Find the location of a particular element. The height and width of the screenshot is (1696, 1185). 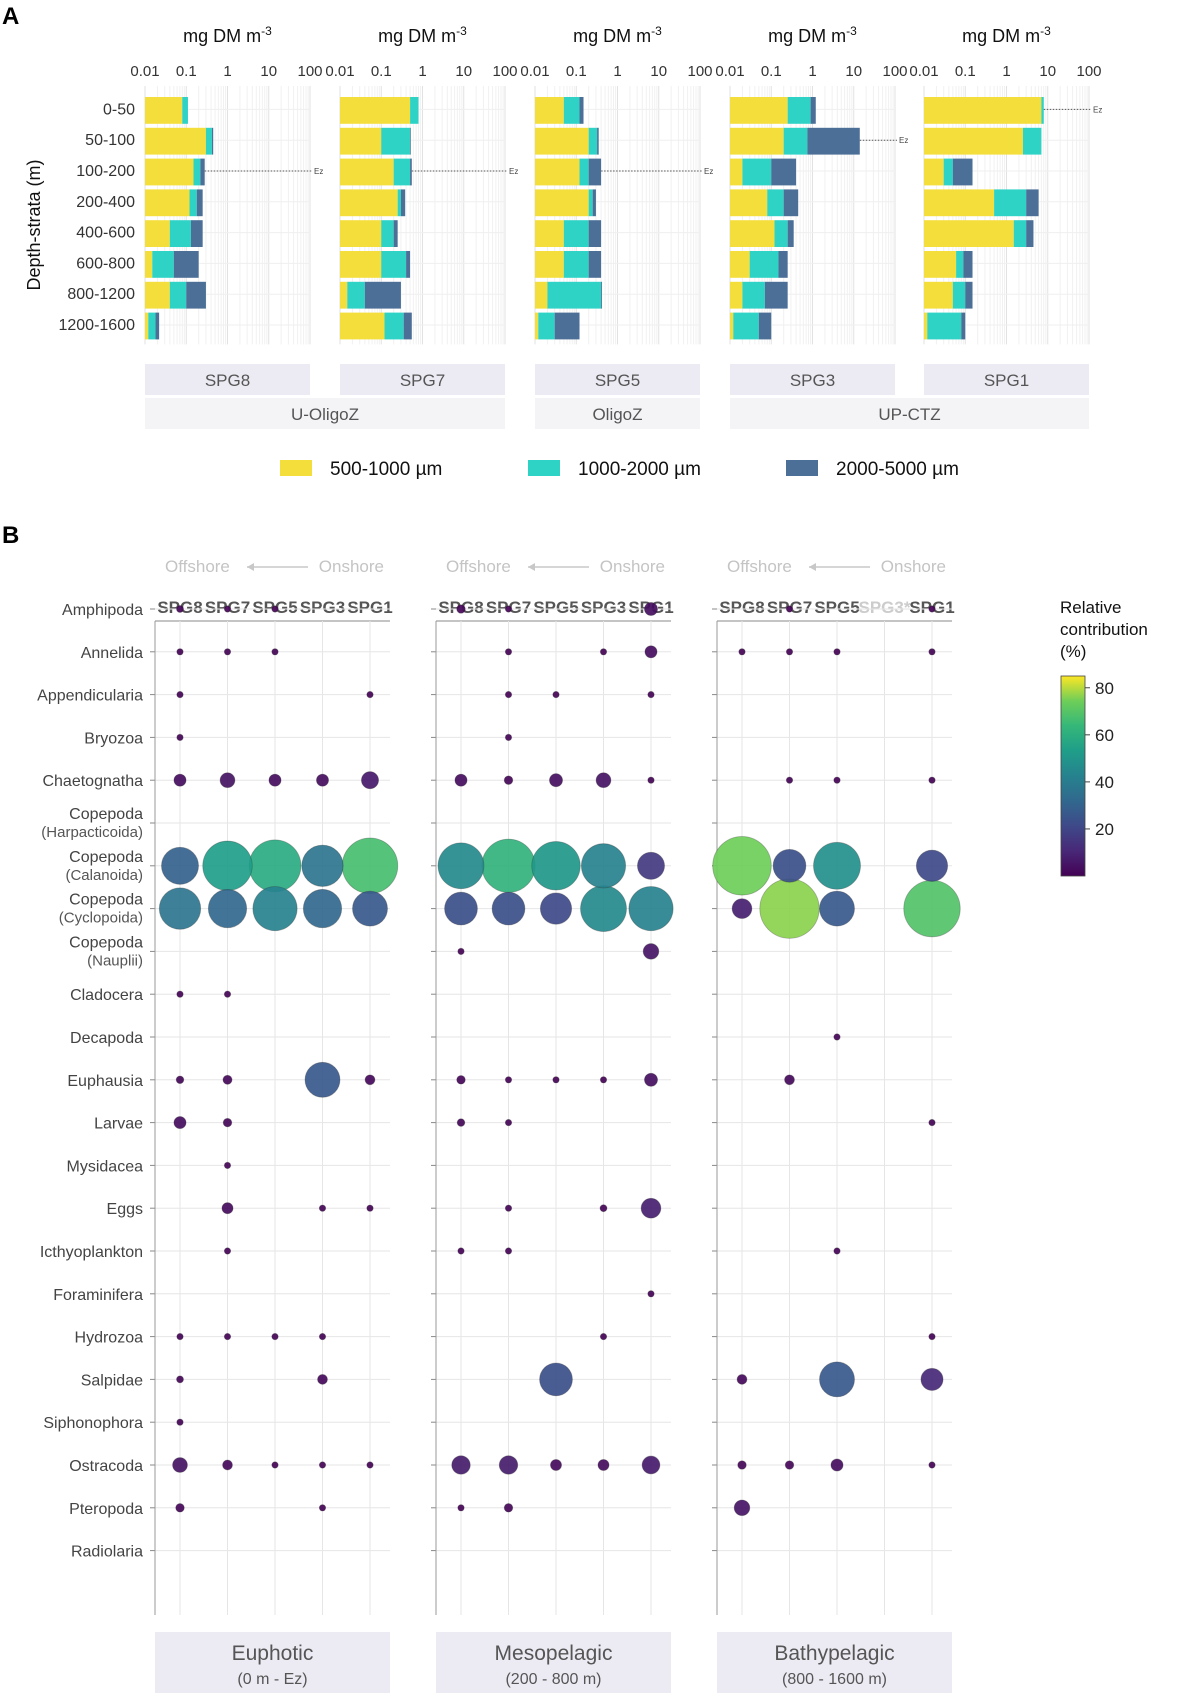

x-tick-label: 0.1 is located at coordinates (381, 71).